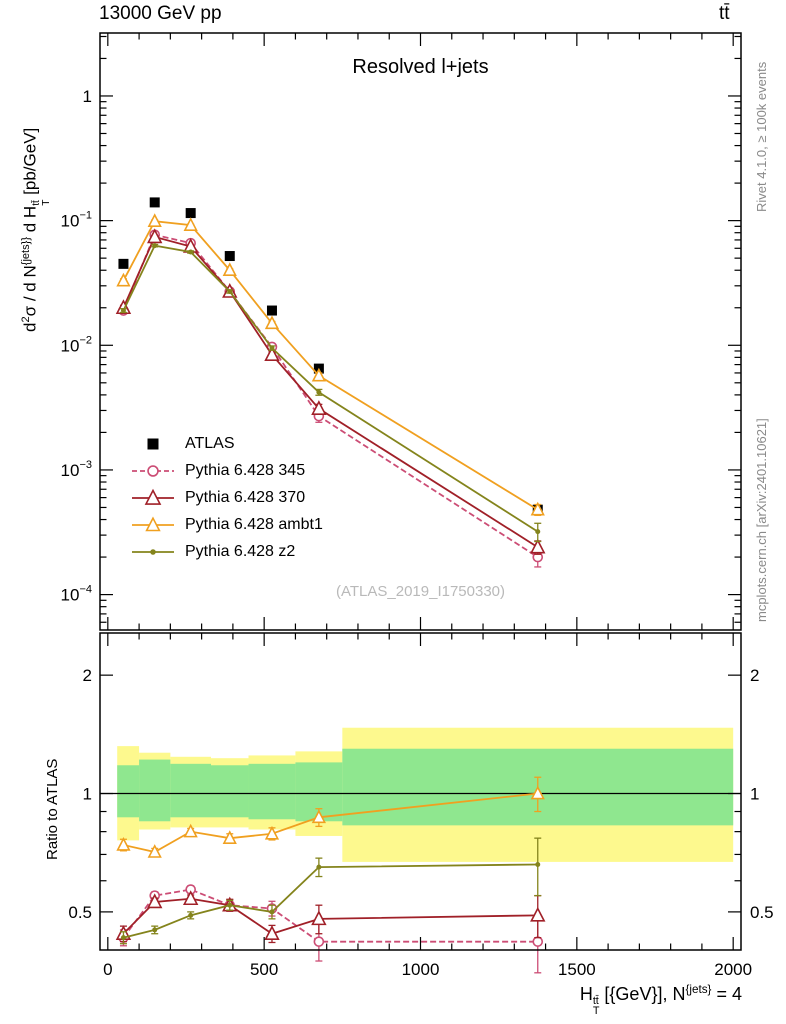  I want to click on svg-text: 1500, so click(577, 969).